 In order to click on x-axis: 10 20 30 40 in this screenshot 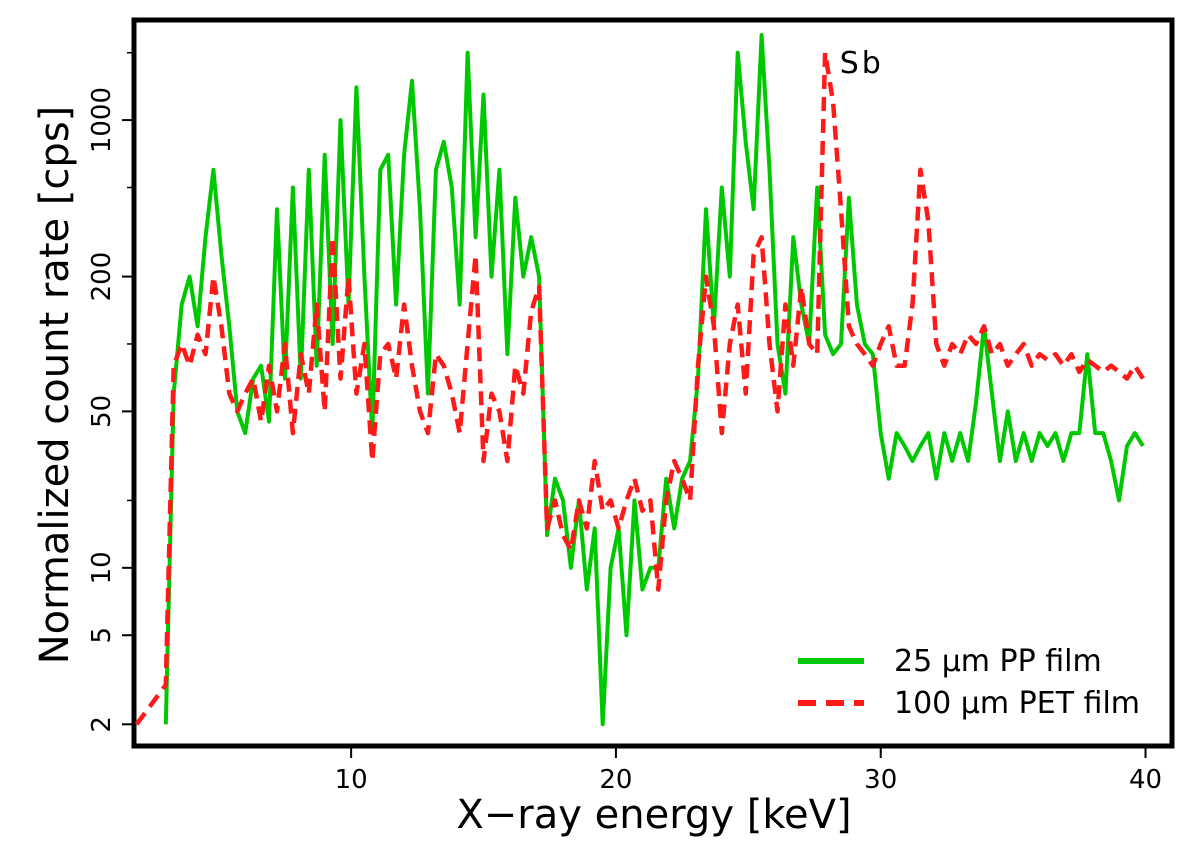, I will do `click(748, 770)`.